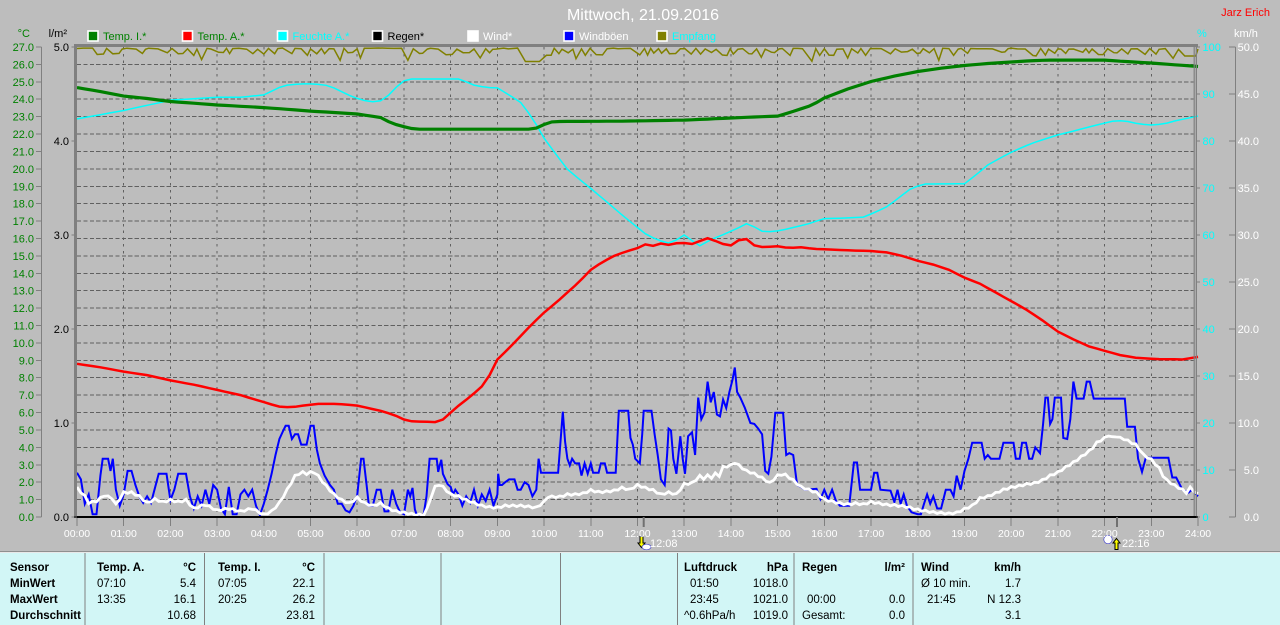  What do you see at coordinates (23, 65) in the screenshot?
I see `svg-text: 26.0` at bounding box center [23, 65].